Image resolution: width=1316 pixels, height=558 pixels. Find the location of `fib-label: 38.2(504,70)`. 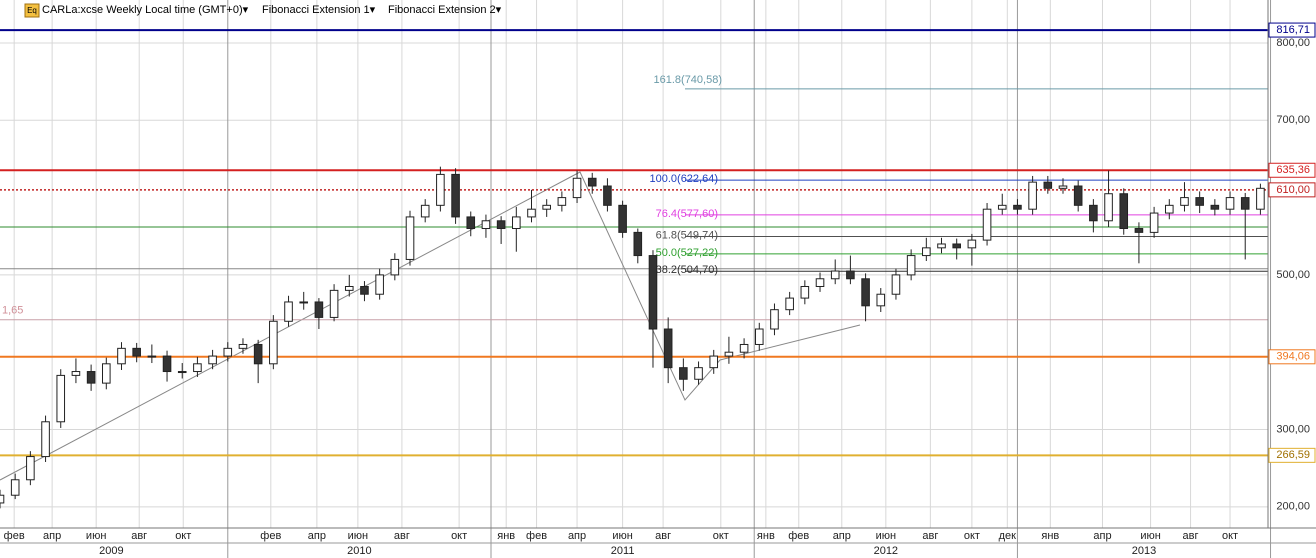

fib-label: 38.2(504,70) is located at coordinates (687, 270).